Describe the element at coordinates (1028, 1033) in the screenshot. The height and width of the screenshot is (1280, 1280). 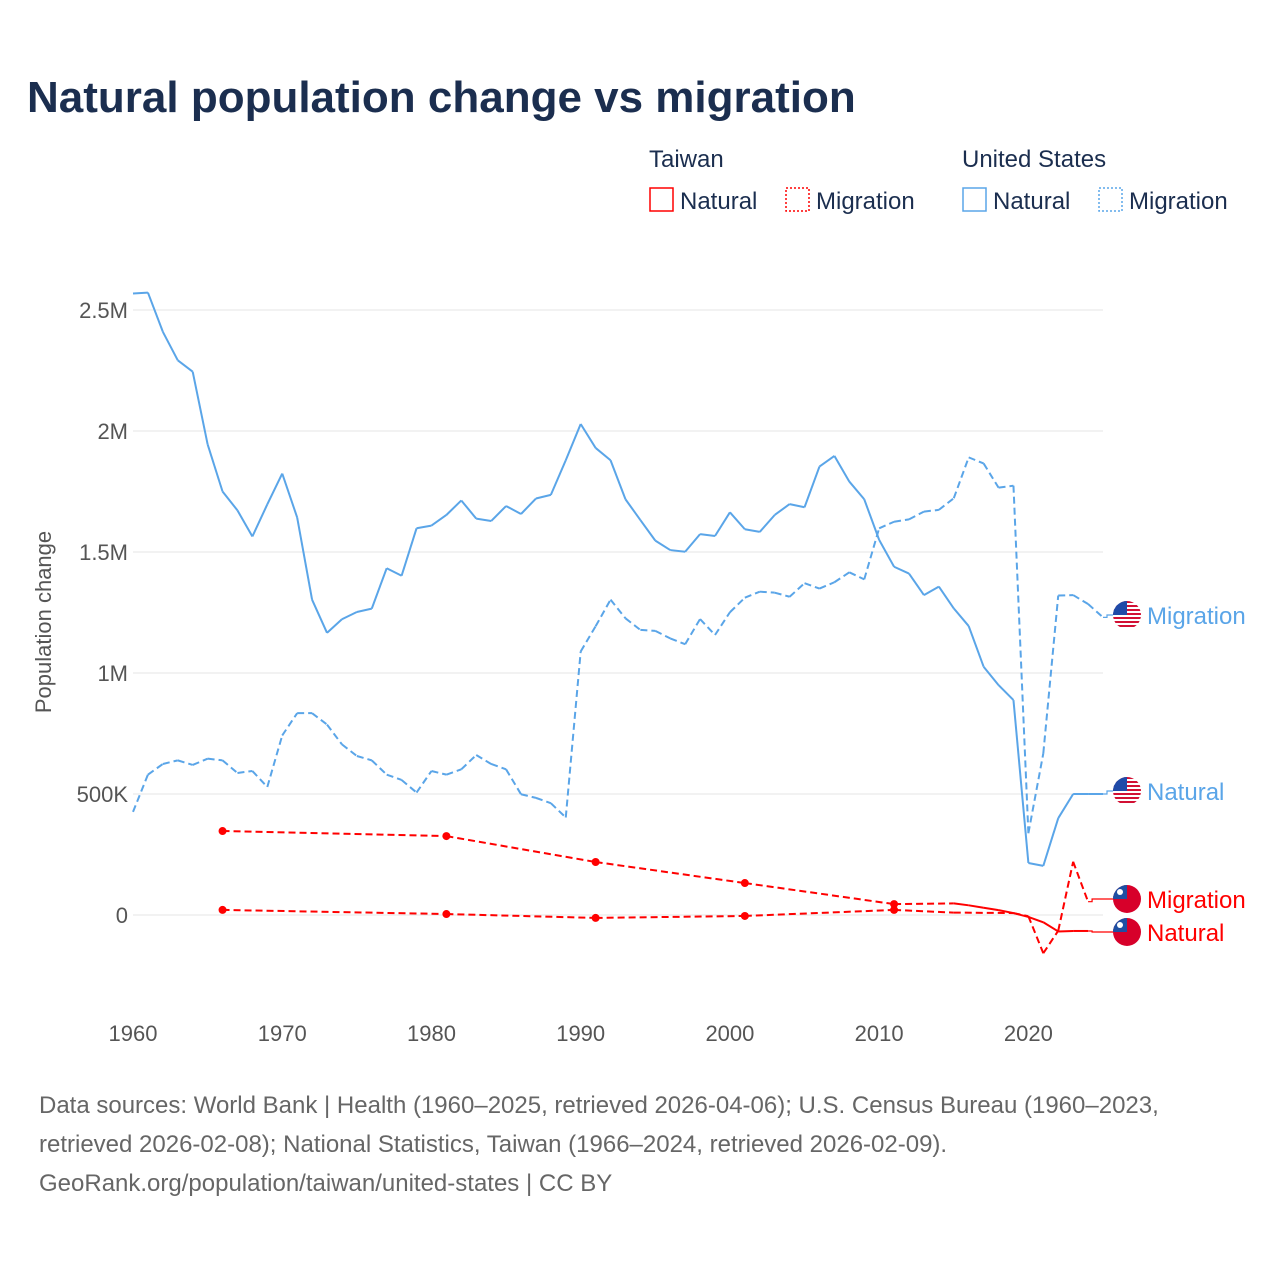
I see `x-tick-label: 2020` at that location.